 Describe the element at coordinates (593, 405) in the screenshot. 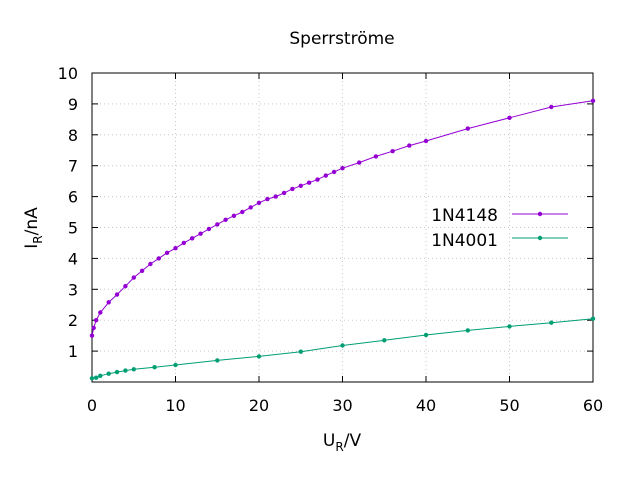

I see `x-tick-label: 60` at that location.